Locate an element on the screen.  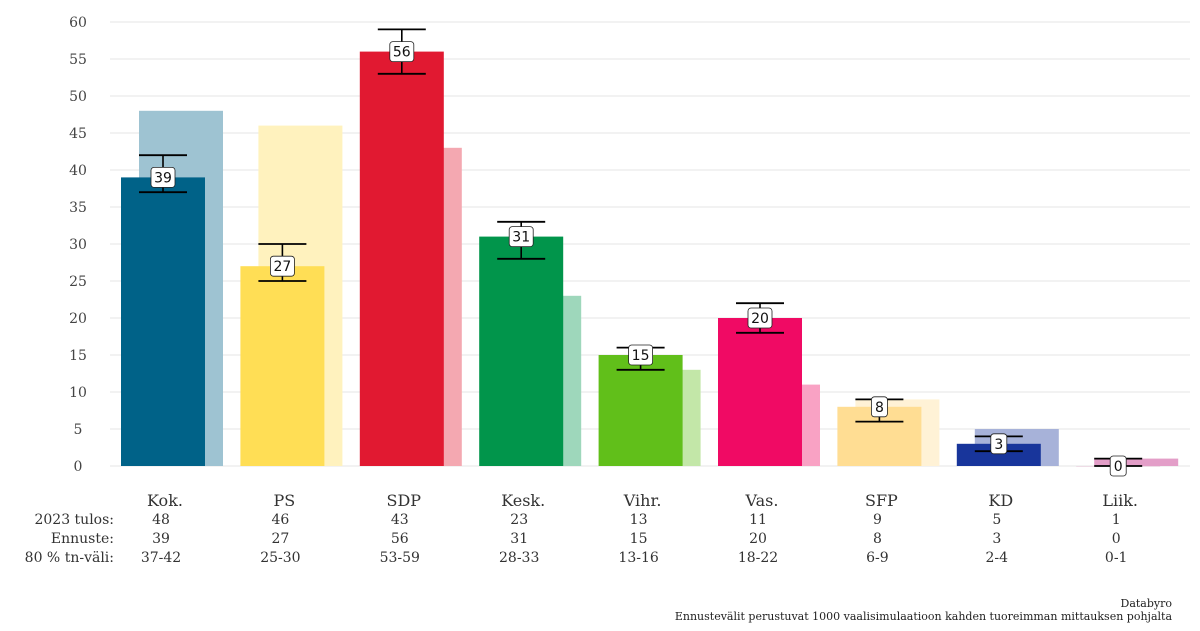
table-cell-2-0: 37-42 is located at coordinates (161, 558).